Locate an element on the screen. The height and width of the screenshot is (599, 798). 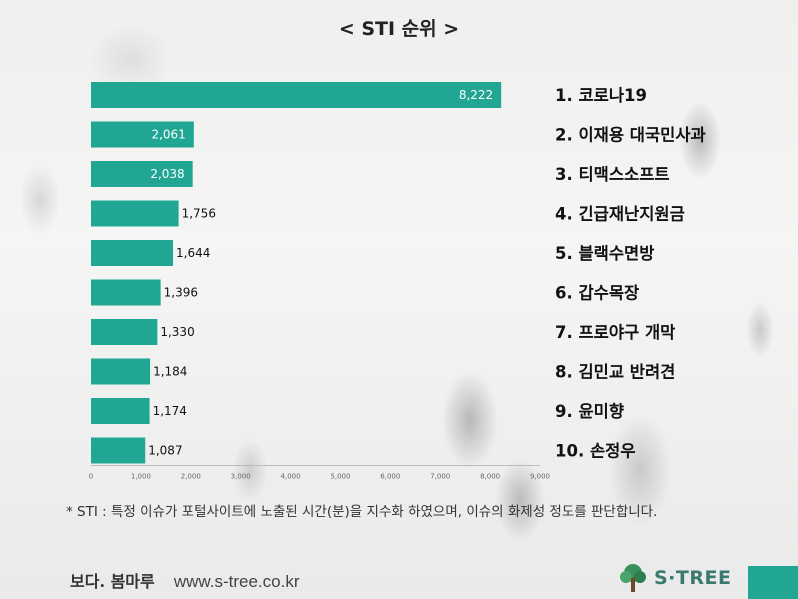
logo-text: S·TREE is located at coordinates (693, 578).